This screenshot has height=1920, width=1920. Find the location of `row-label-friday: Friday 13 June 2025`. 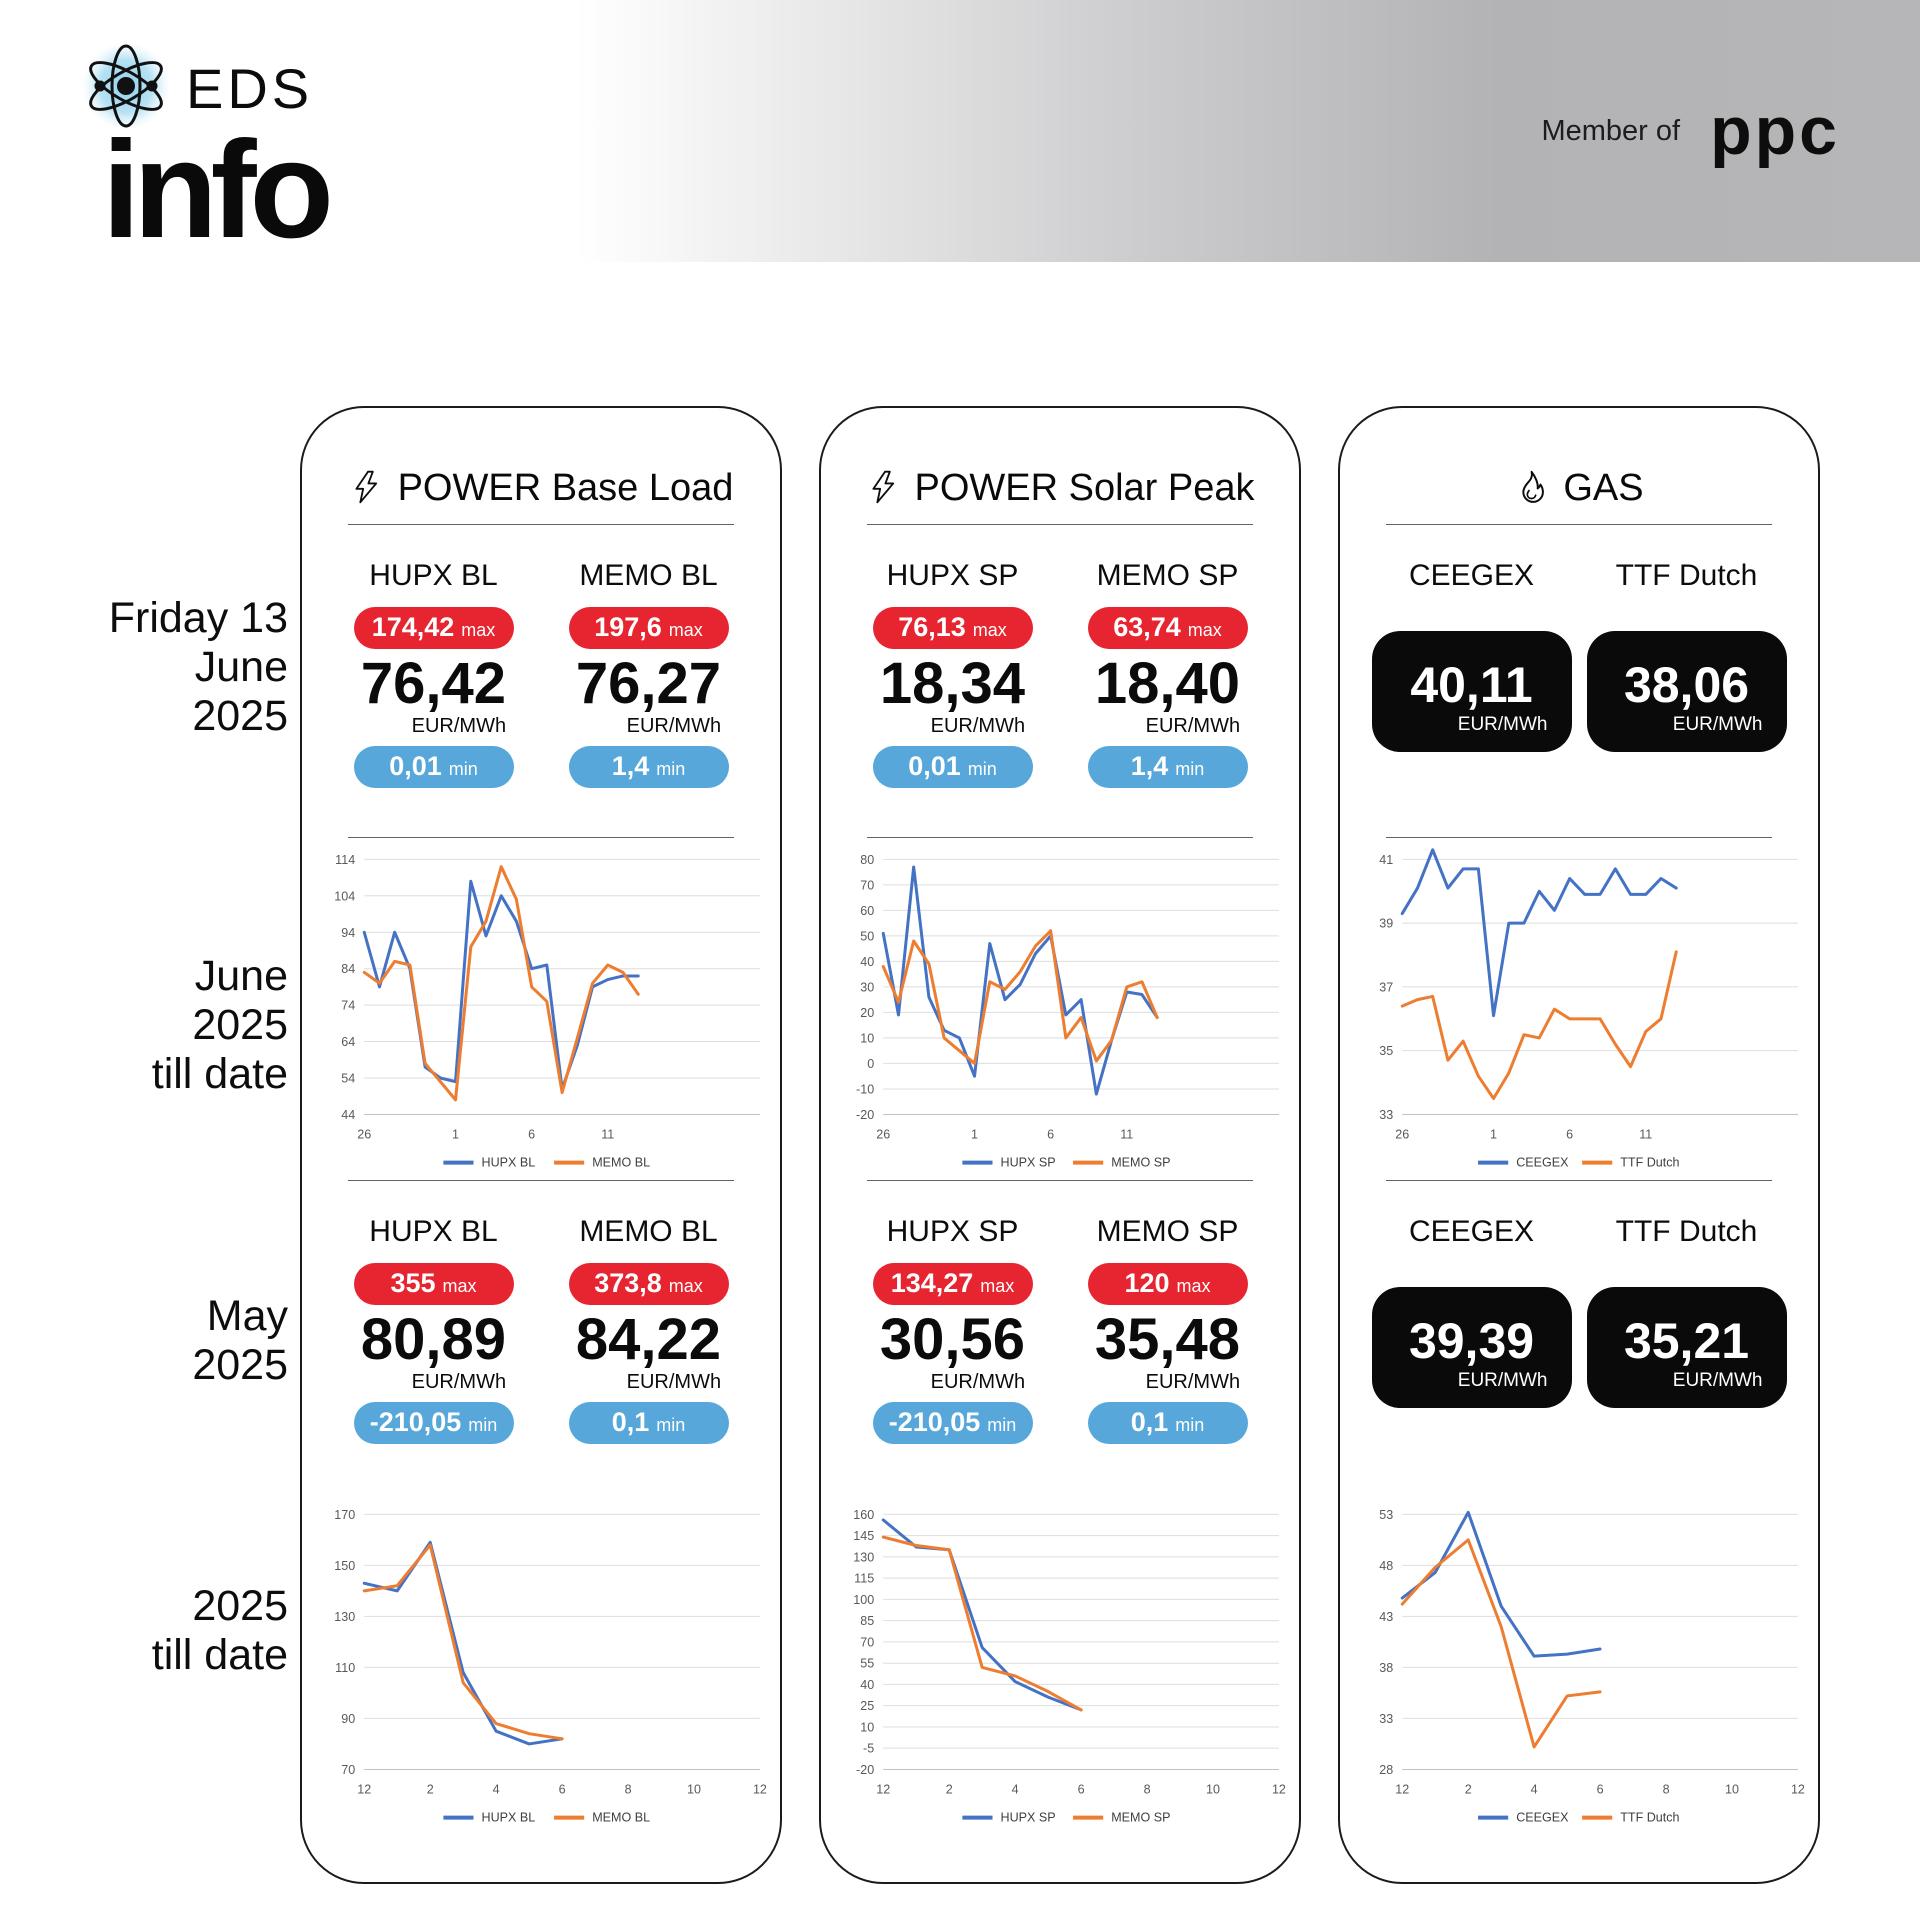

row-label-friday: Friday 13 June 2025 is located at coordinates (172, 667).